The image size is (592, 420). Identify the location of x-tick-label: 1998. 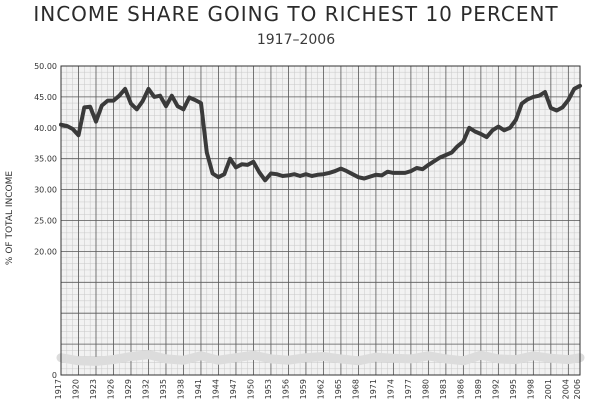
(530, 389).